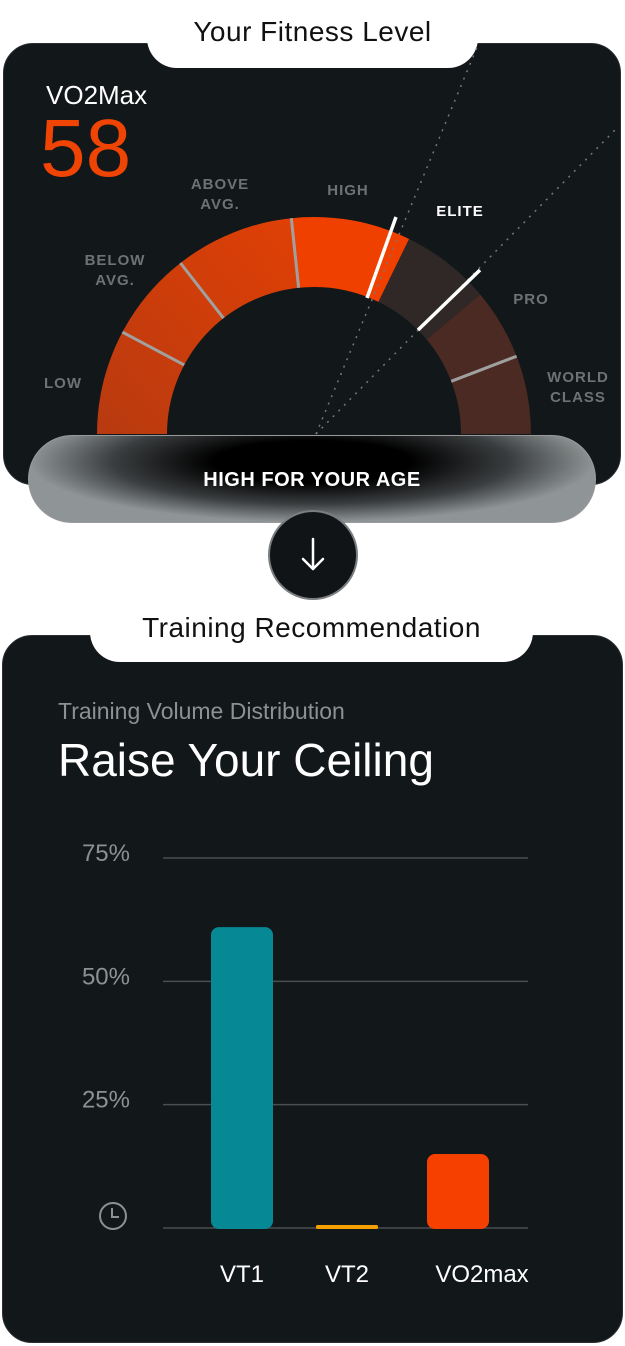 The image size is (625, 1346). Describe the element at coordinates (381, 257) in the screenshot. I see `gauge-needle` at that location.